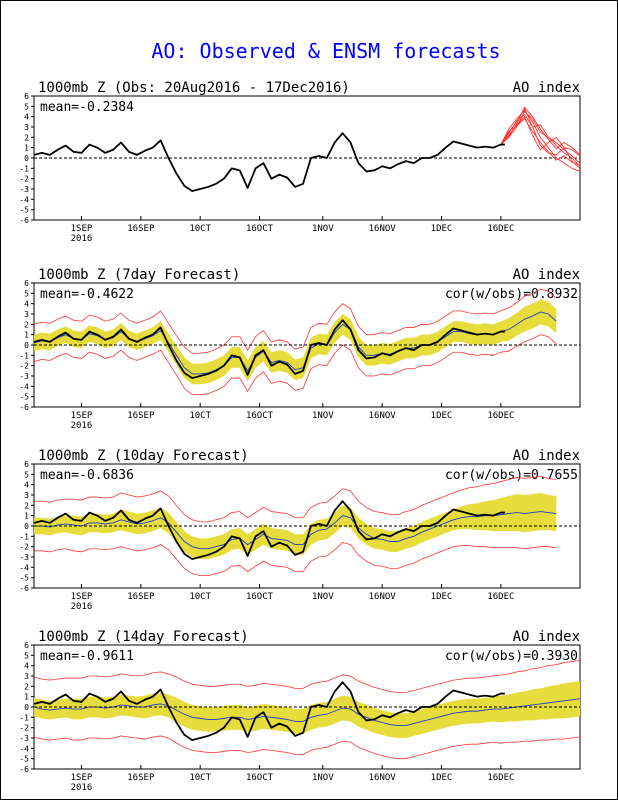 The height and width of the screenshot is (805, 618). What do you see at coordinates (87, 294) in the screenshot?
I see `mean-label: mean=-0.4622` at bounding box center [87, 294].